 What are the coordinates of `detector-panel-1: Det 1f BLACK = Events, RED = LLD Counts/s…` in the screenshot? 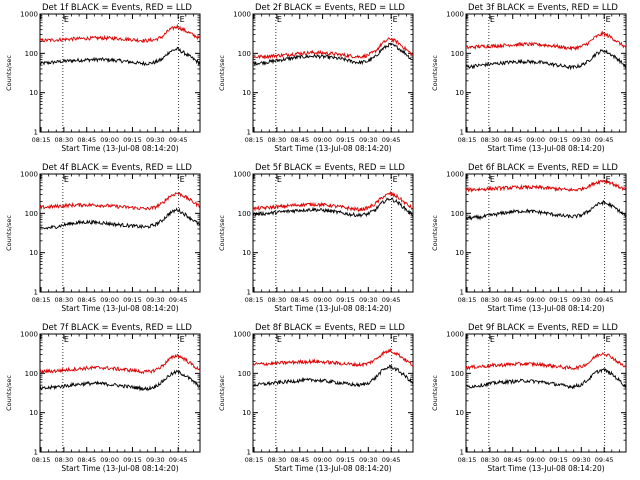 It's located at (103, 78).